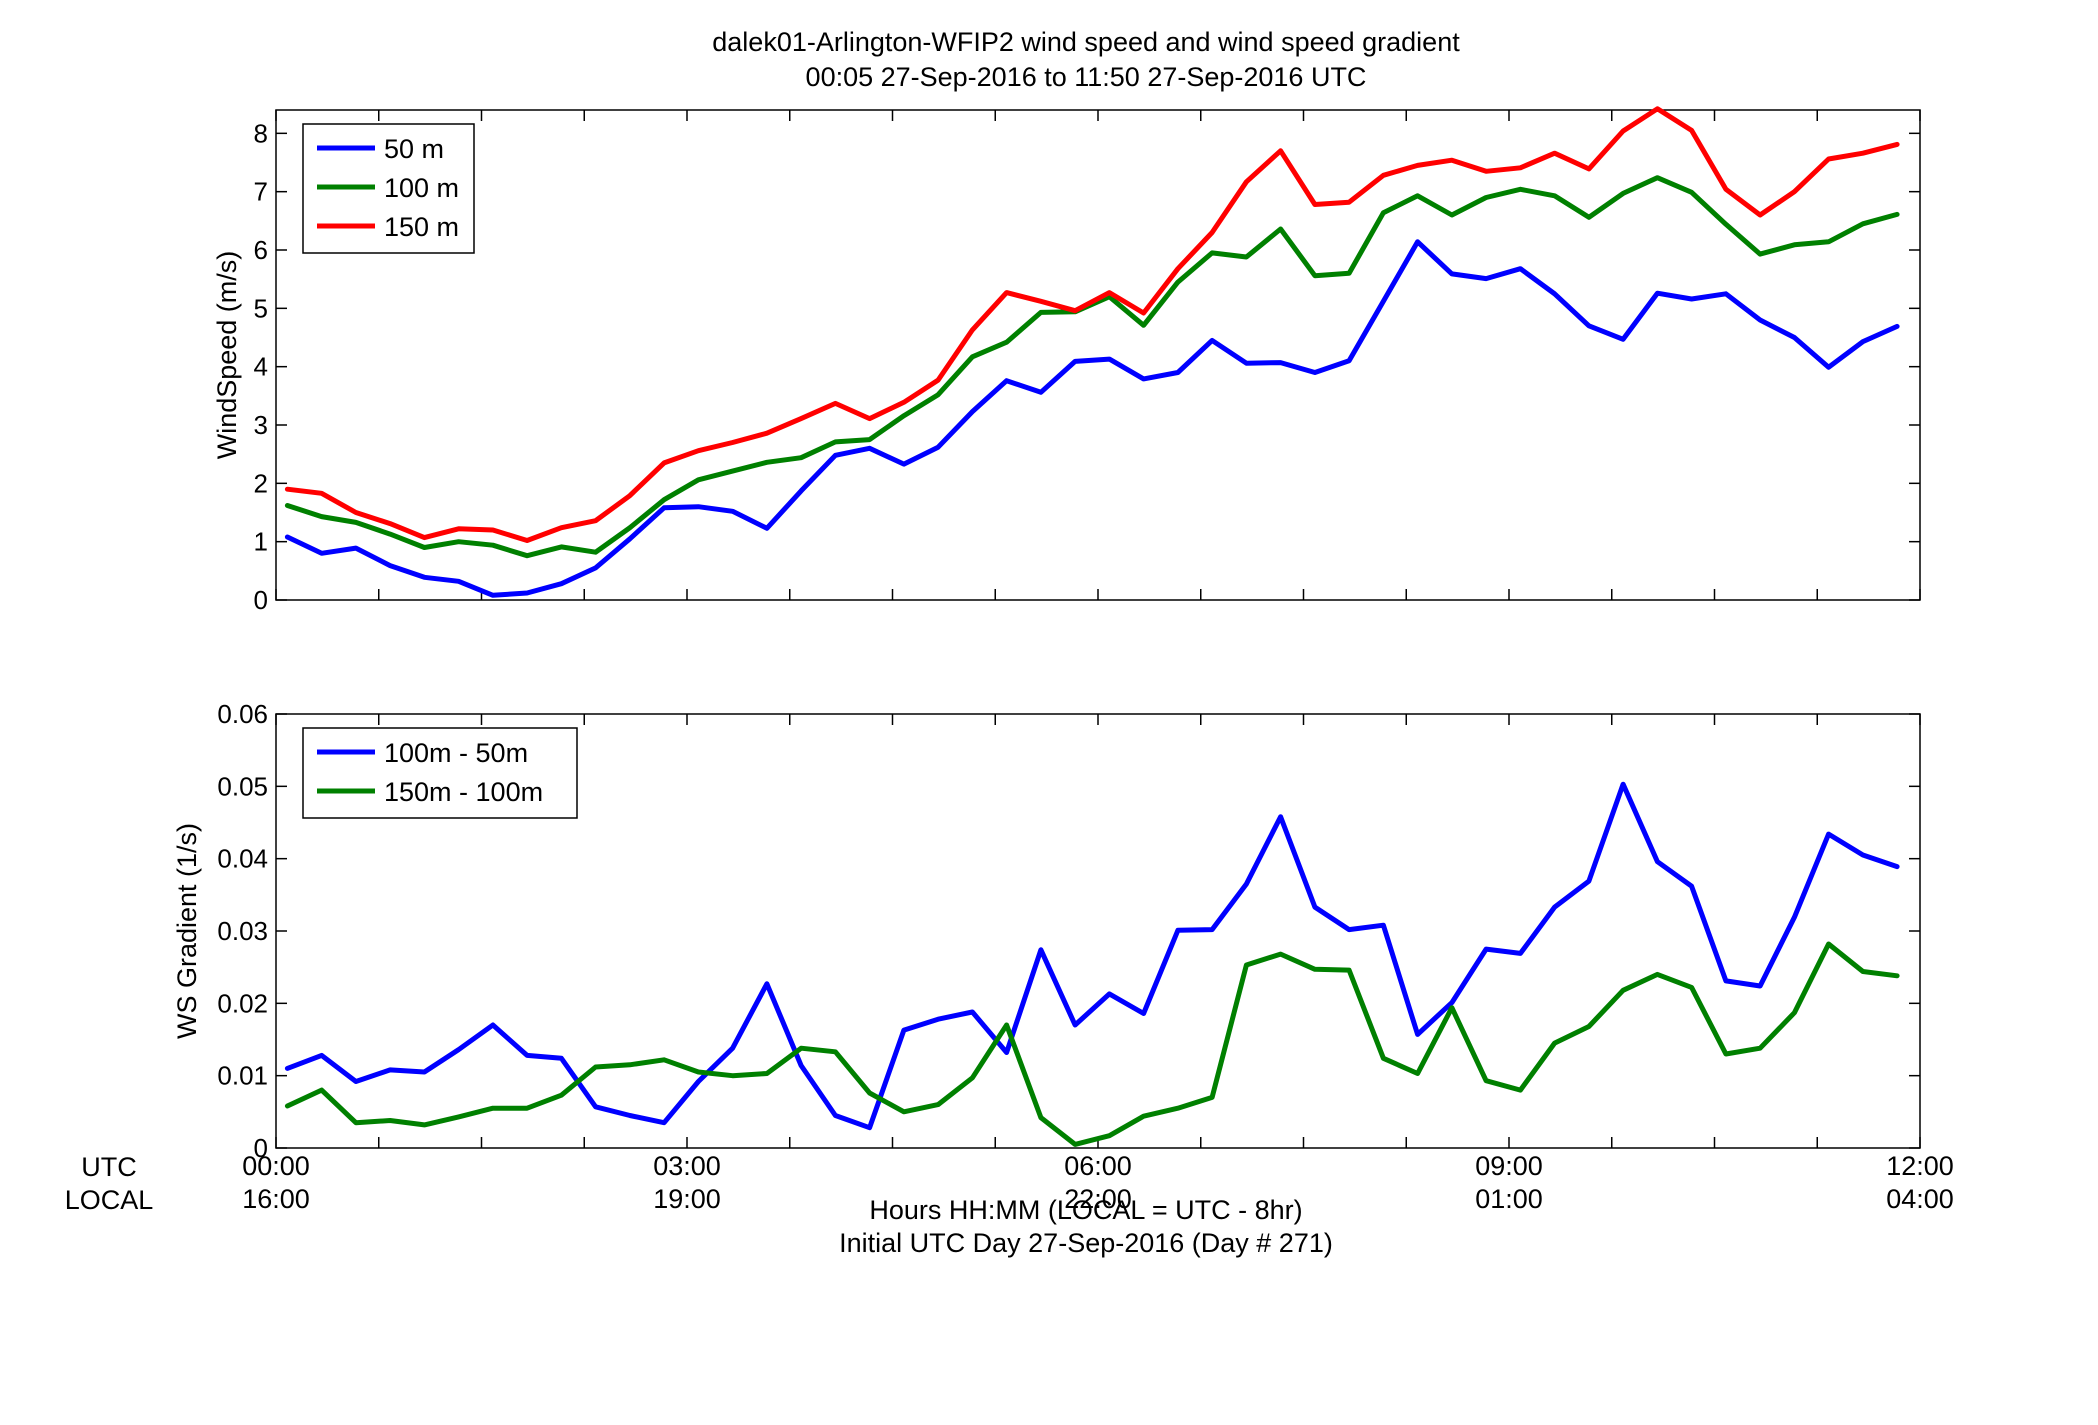  What do you see at coordinates (421, 227) in the screenshot?
I see `legend-entry-label: 150 m` at bounding box center [421, 227].